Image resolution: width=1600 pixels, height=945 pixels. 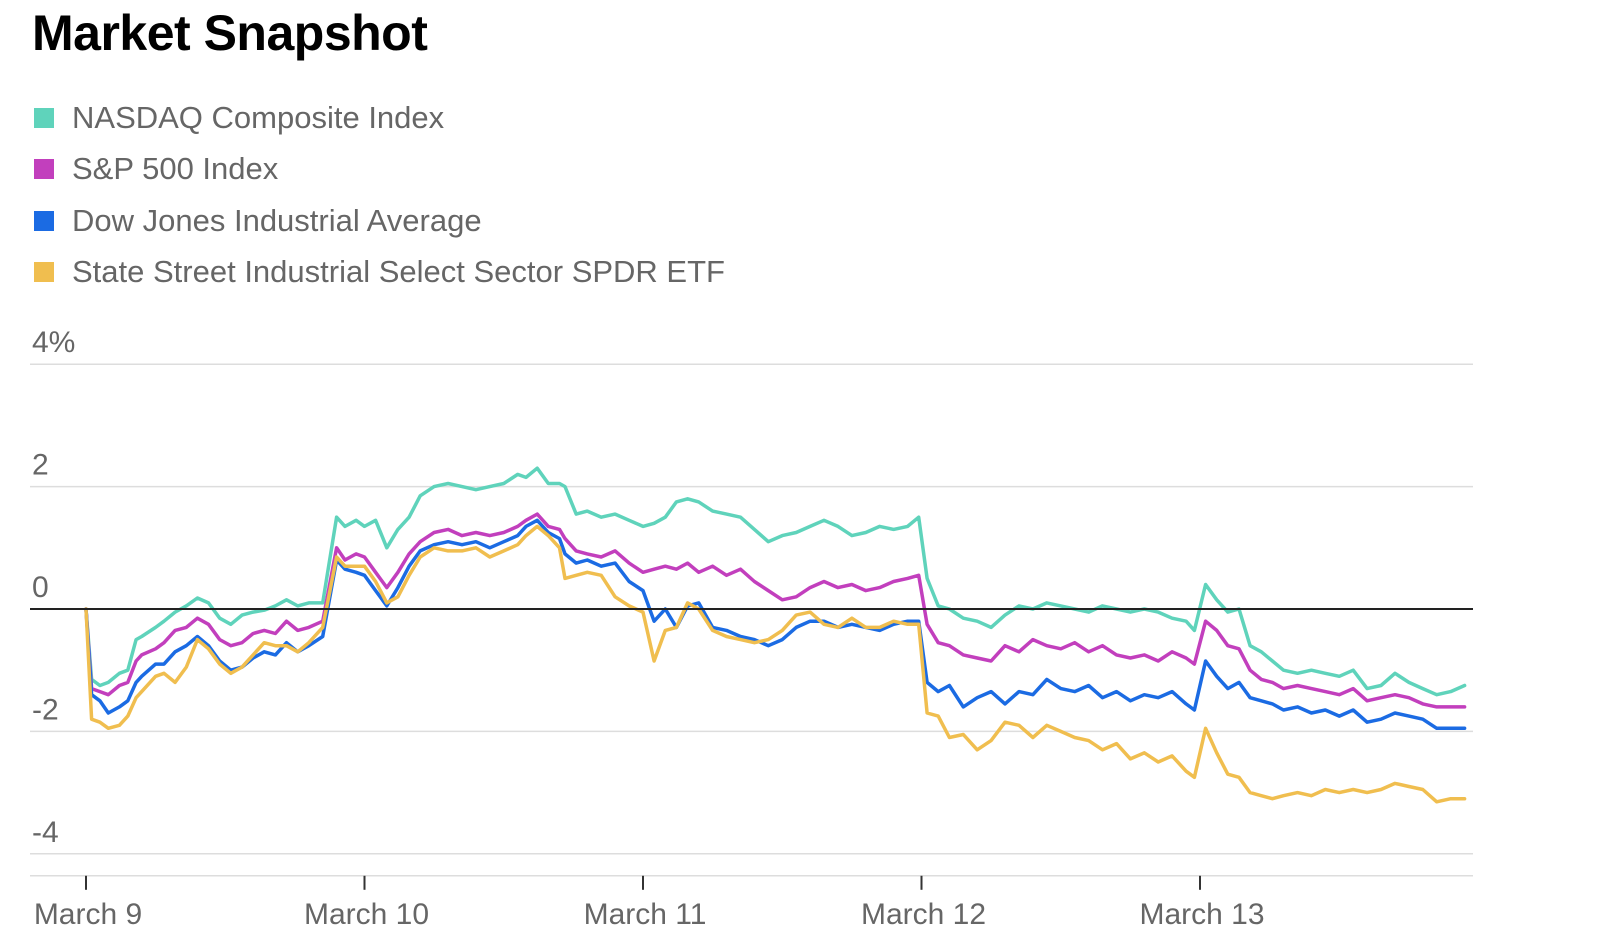 I want to click on legend-swatch-spdr, so click(x=44, y=272).